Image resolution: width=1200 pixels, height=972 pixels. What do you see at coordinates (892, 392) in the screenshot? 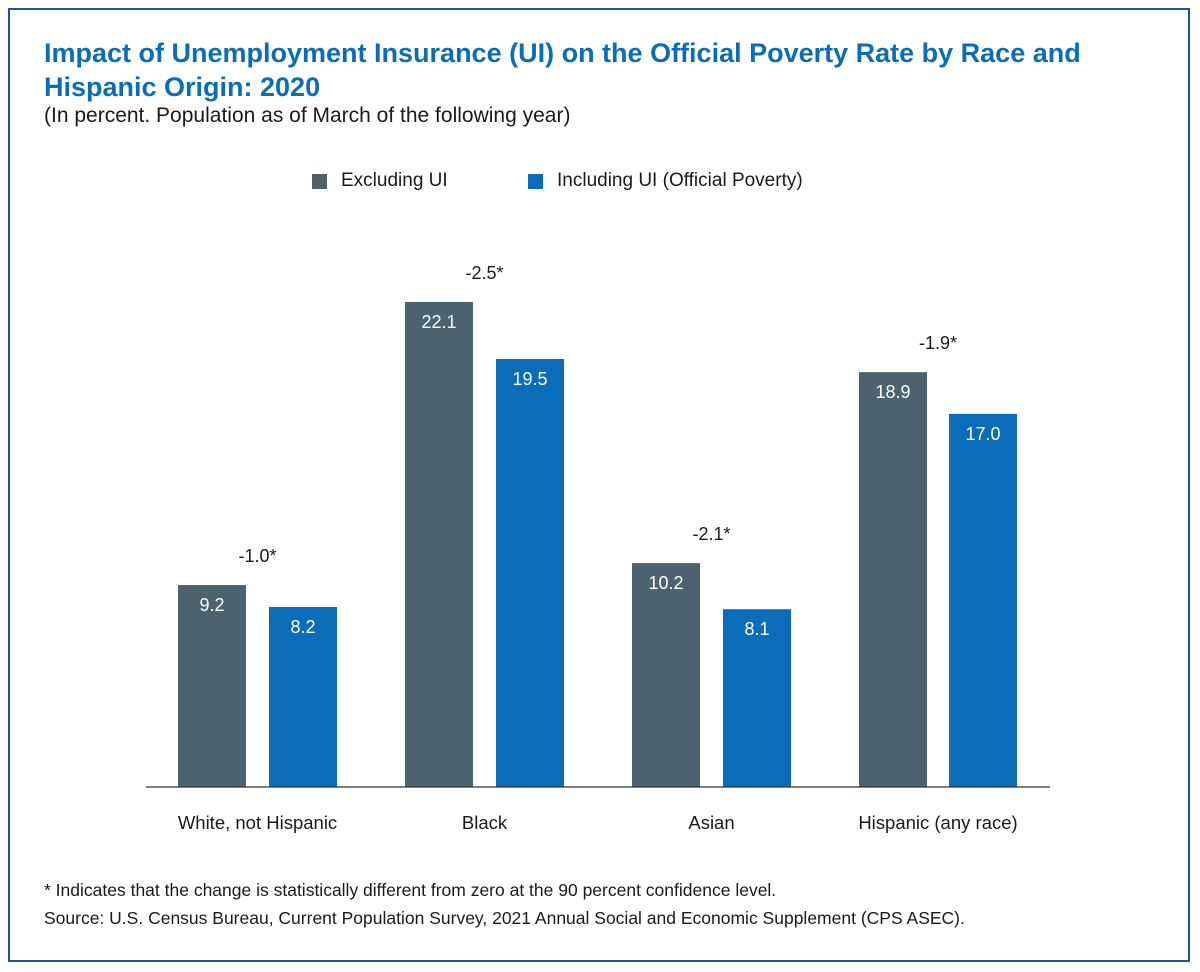
I see `bar-value-label: 18.9` at bounding box center [892, 392].